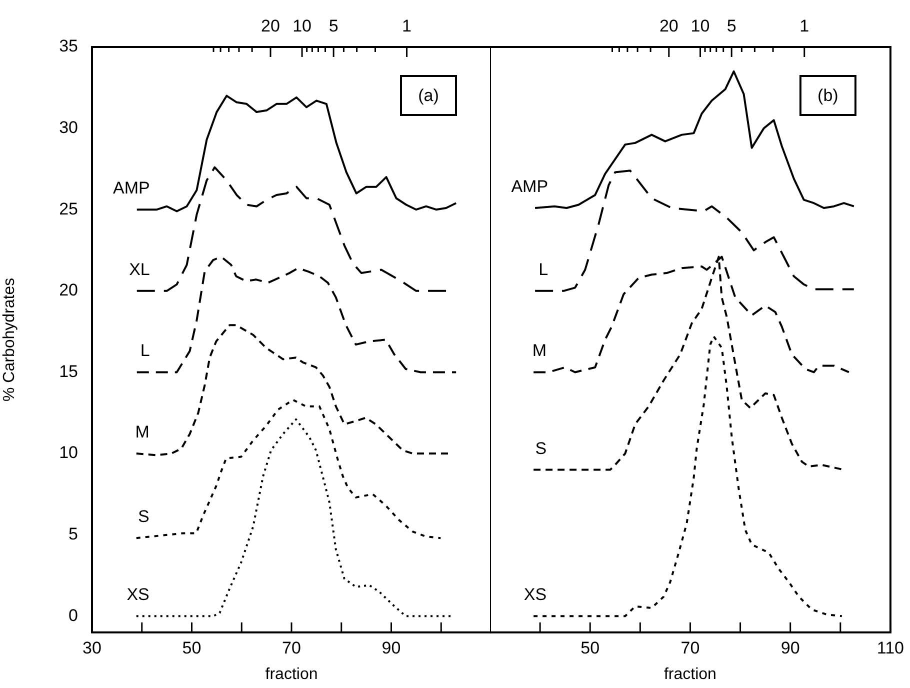 This screenshot has width=910, height=688. I want to click on y-tick-label: 35, so click(68, 46).